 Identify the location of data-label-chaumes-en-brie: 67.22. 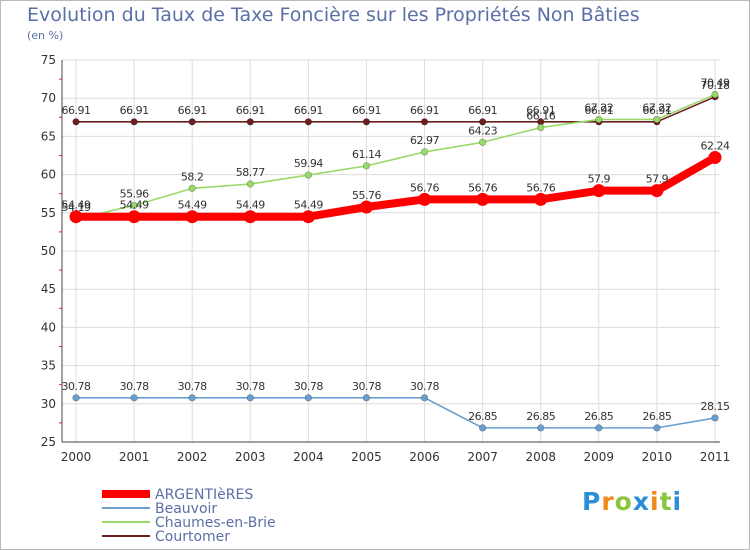
(656, 107).